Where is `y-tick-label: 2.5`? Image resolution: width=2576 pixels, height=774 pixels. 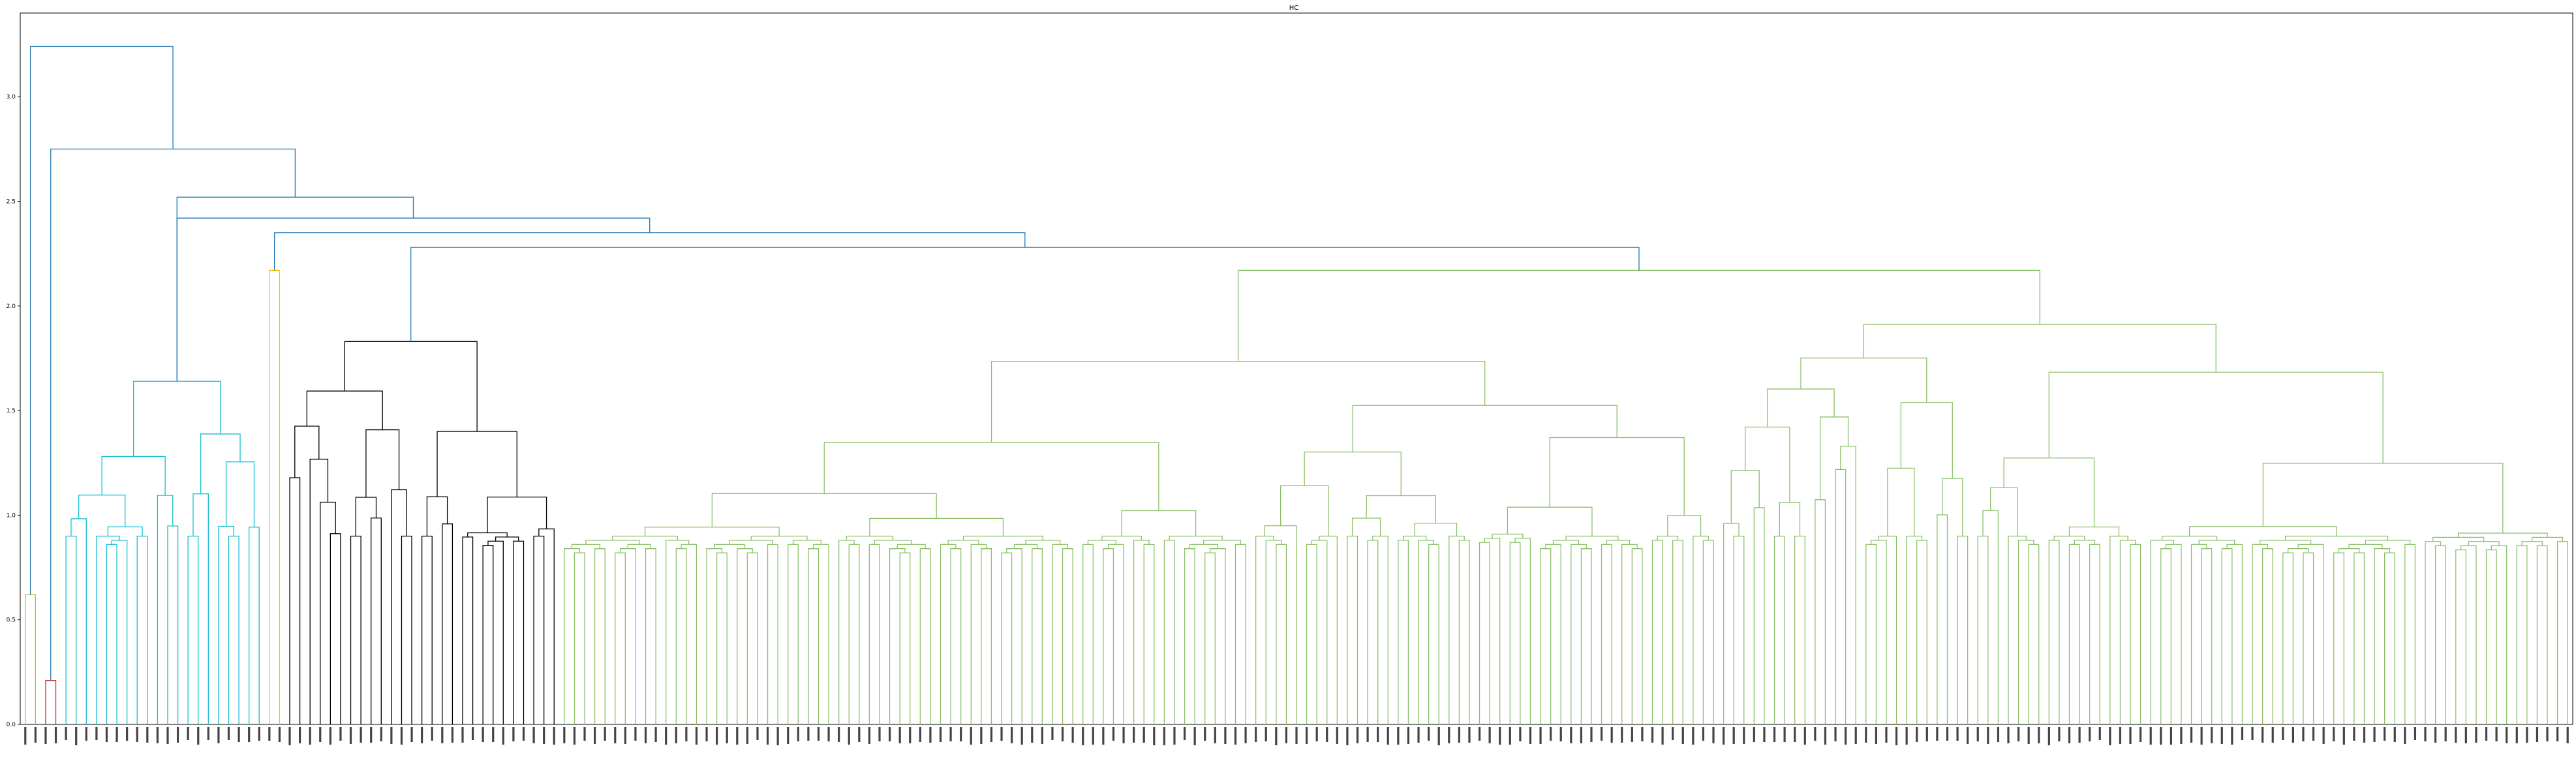
y-tick-label: 2.5 is located at coordinates (12, 202).